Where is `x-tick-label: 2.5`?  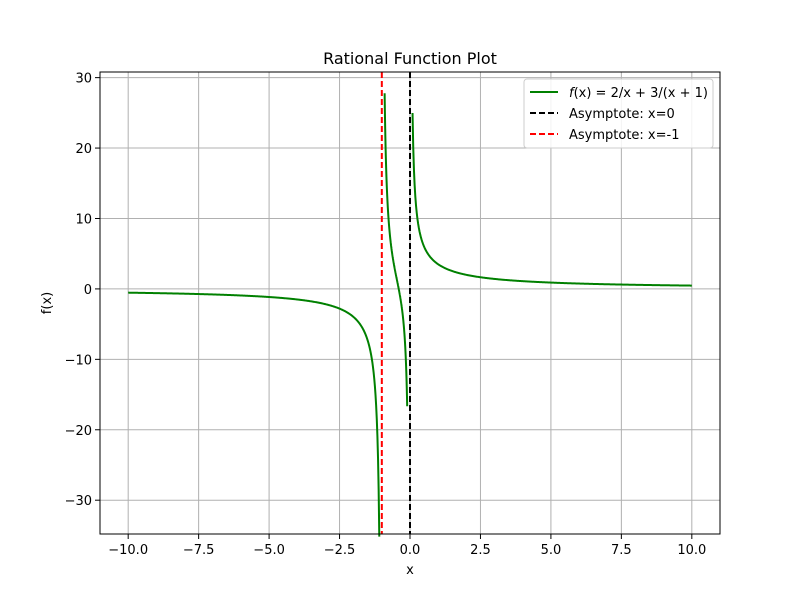
x-tick-label: 2.5 is located at coordinates (480, 550).